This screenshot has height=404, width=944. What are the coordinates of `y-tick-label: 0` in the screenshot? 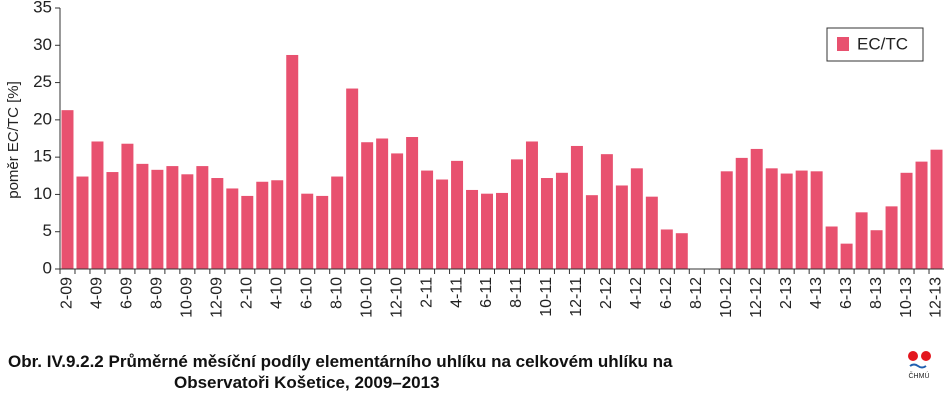 It's located at (47, 267).